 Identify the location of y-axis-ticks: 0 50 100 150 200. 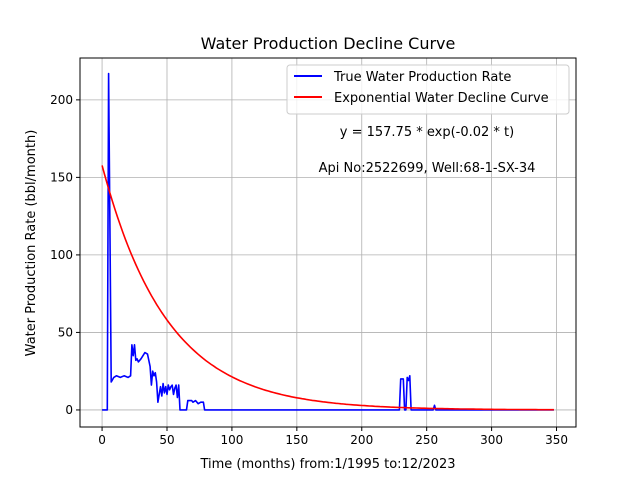
(65, 255).